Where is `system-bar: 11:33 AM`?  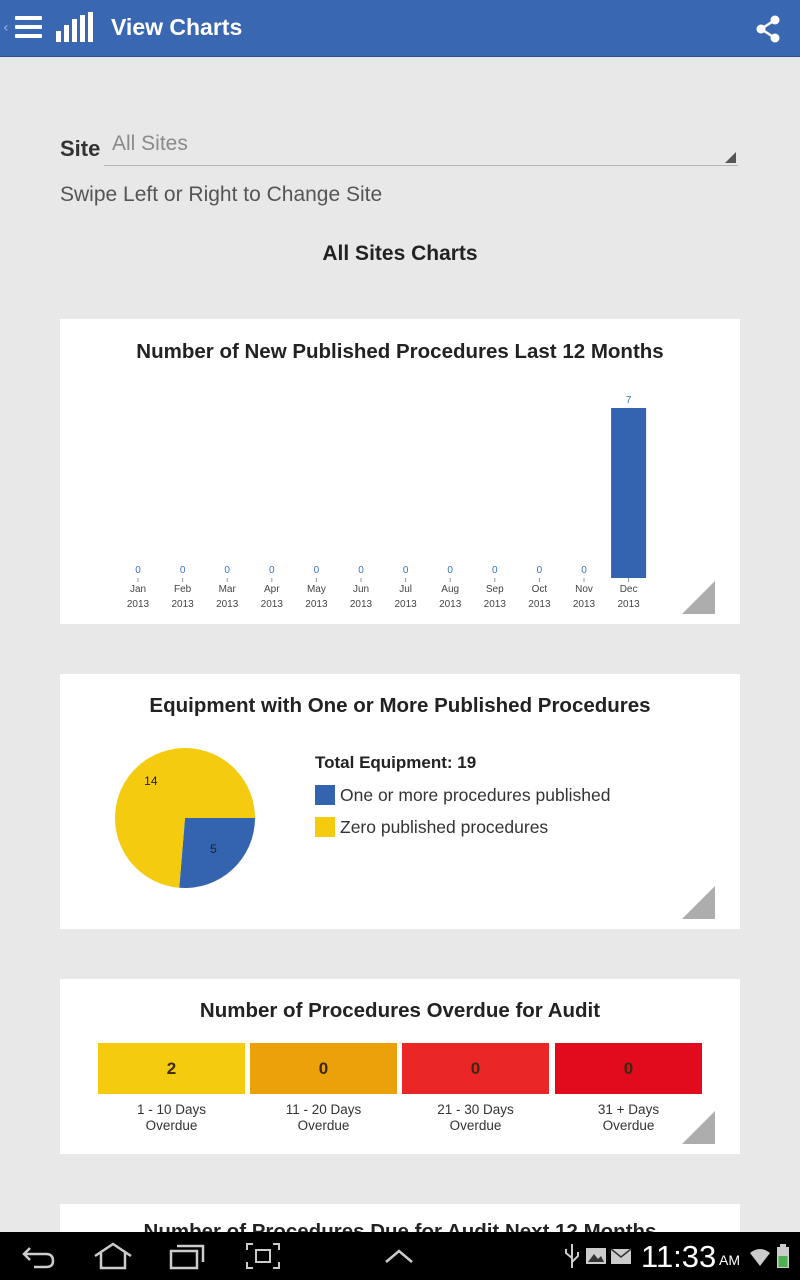
system-bar: 11:33 AM is located at coordinates (400, 1256).